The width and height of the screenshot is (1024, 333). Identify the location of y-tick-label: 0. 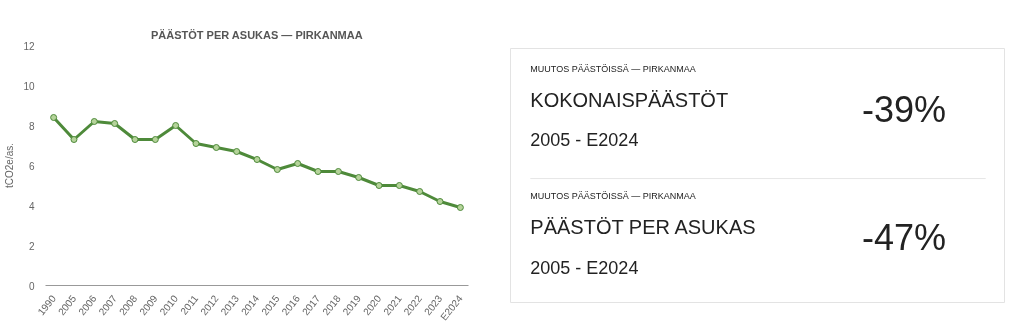
(31, 286).